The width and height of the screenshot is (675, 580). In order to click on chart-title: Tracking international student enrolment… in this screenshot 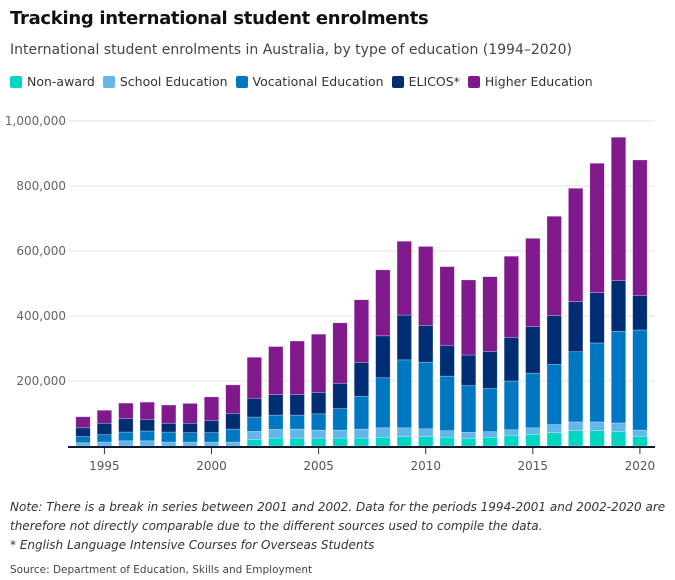, I will do `click(219, 18)`.